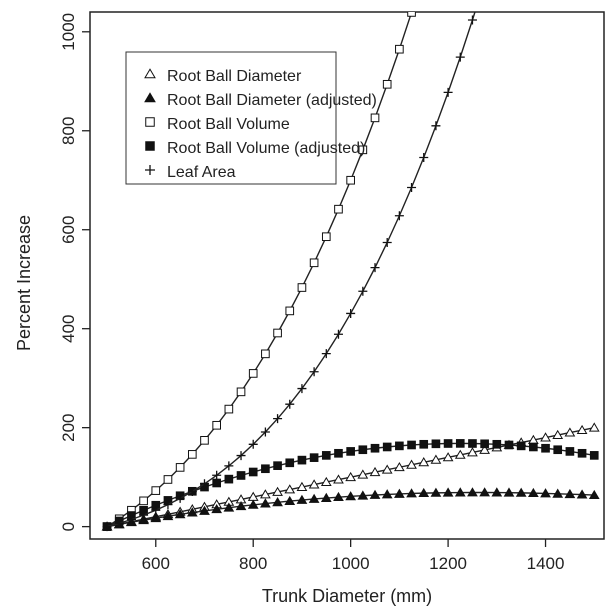 This screenshot has width=609, height=612. I want to click on y-tick-label: 200, so click(68, 427).